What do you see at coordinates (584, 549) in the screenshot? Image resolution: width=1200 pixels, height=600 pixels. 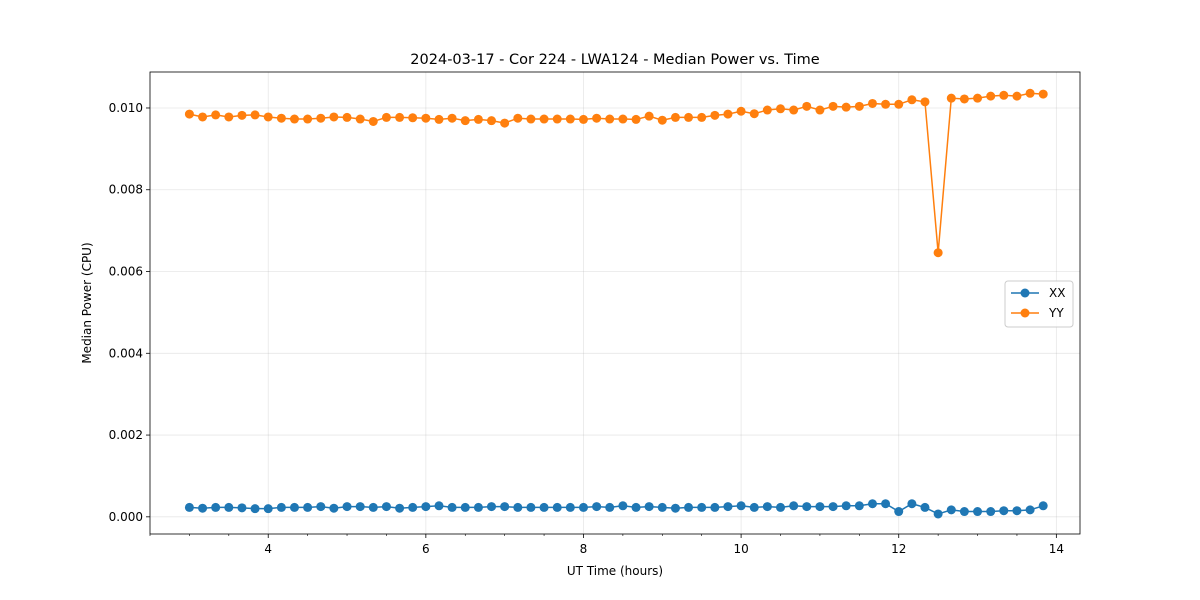 I see `x-tick-label: 8` at bounding box center [584, 549].